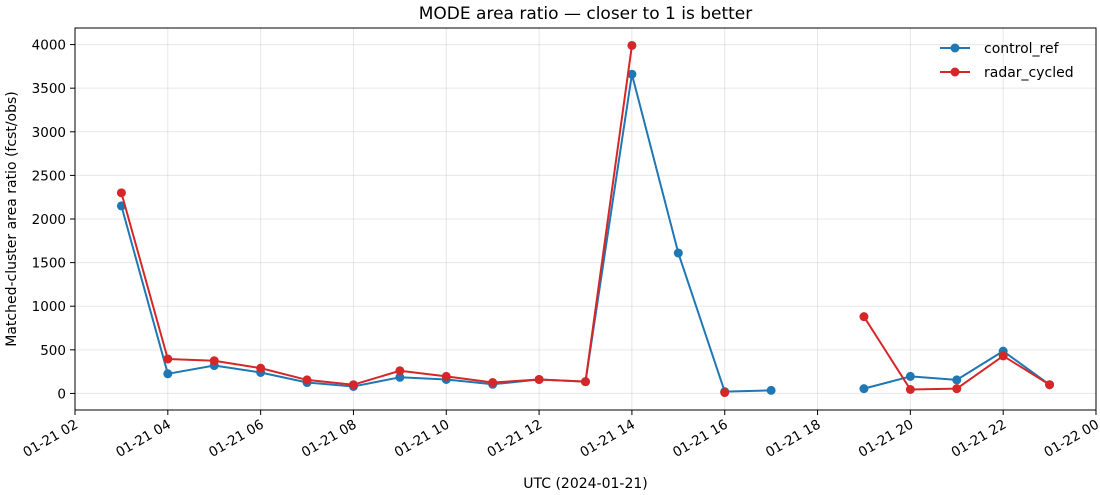 The height and width of the screenshot is (495, 1100). Describe the element at coordinates (886, 439) in the screenshot. I see `x-tick-label: 01-21 20` at that location.